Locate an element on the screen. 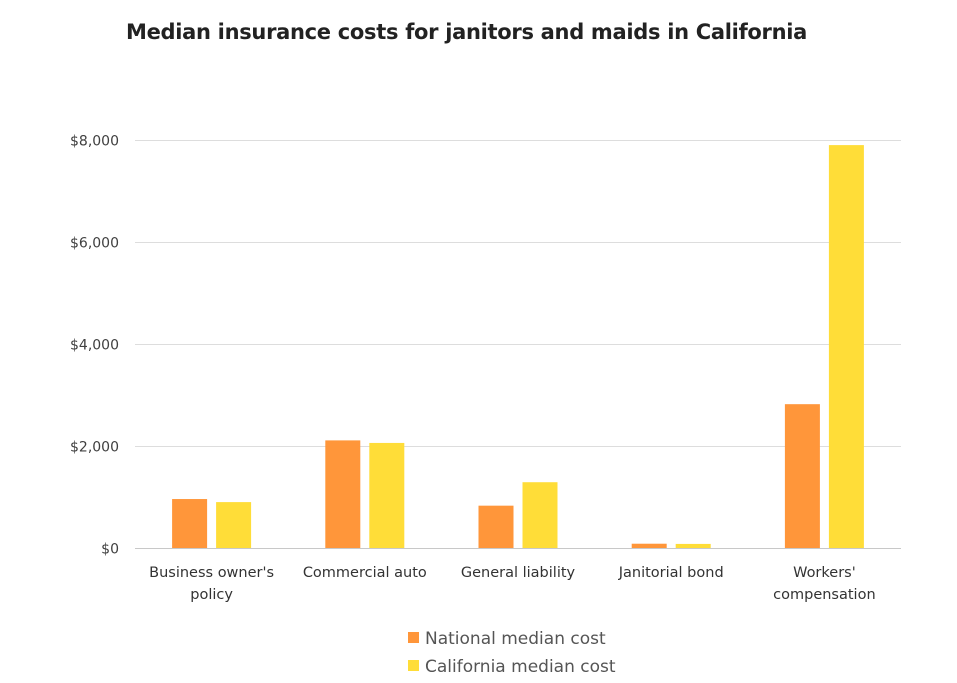 The height and width of the screenshot is (683, 957). x-category-label: policy is located at coordinates (211, 595).